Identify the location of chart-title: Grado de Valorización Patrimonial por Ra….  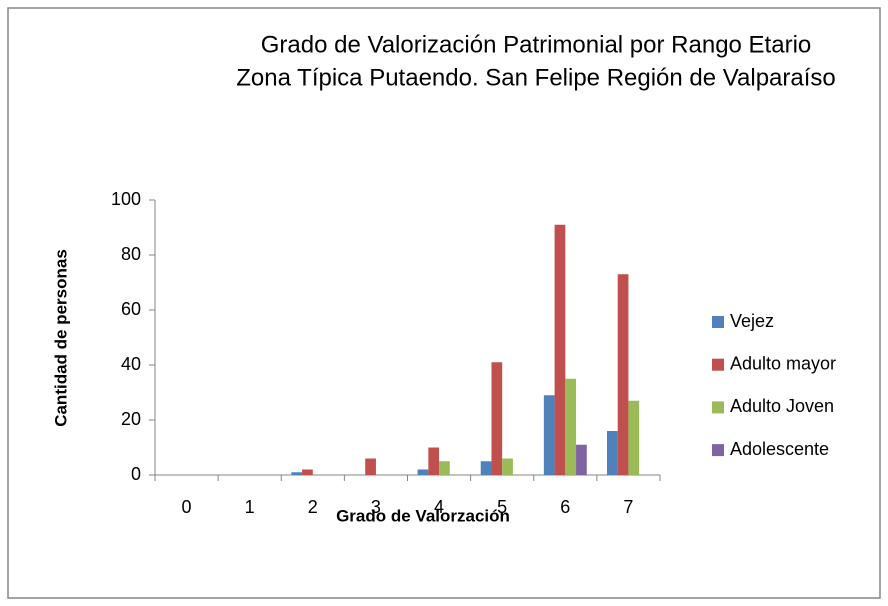
(536, 44).